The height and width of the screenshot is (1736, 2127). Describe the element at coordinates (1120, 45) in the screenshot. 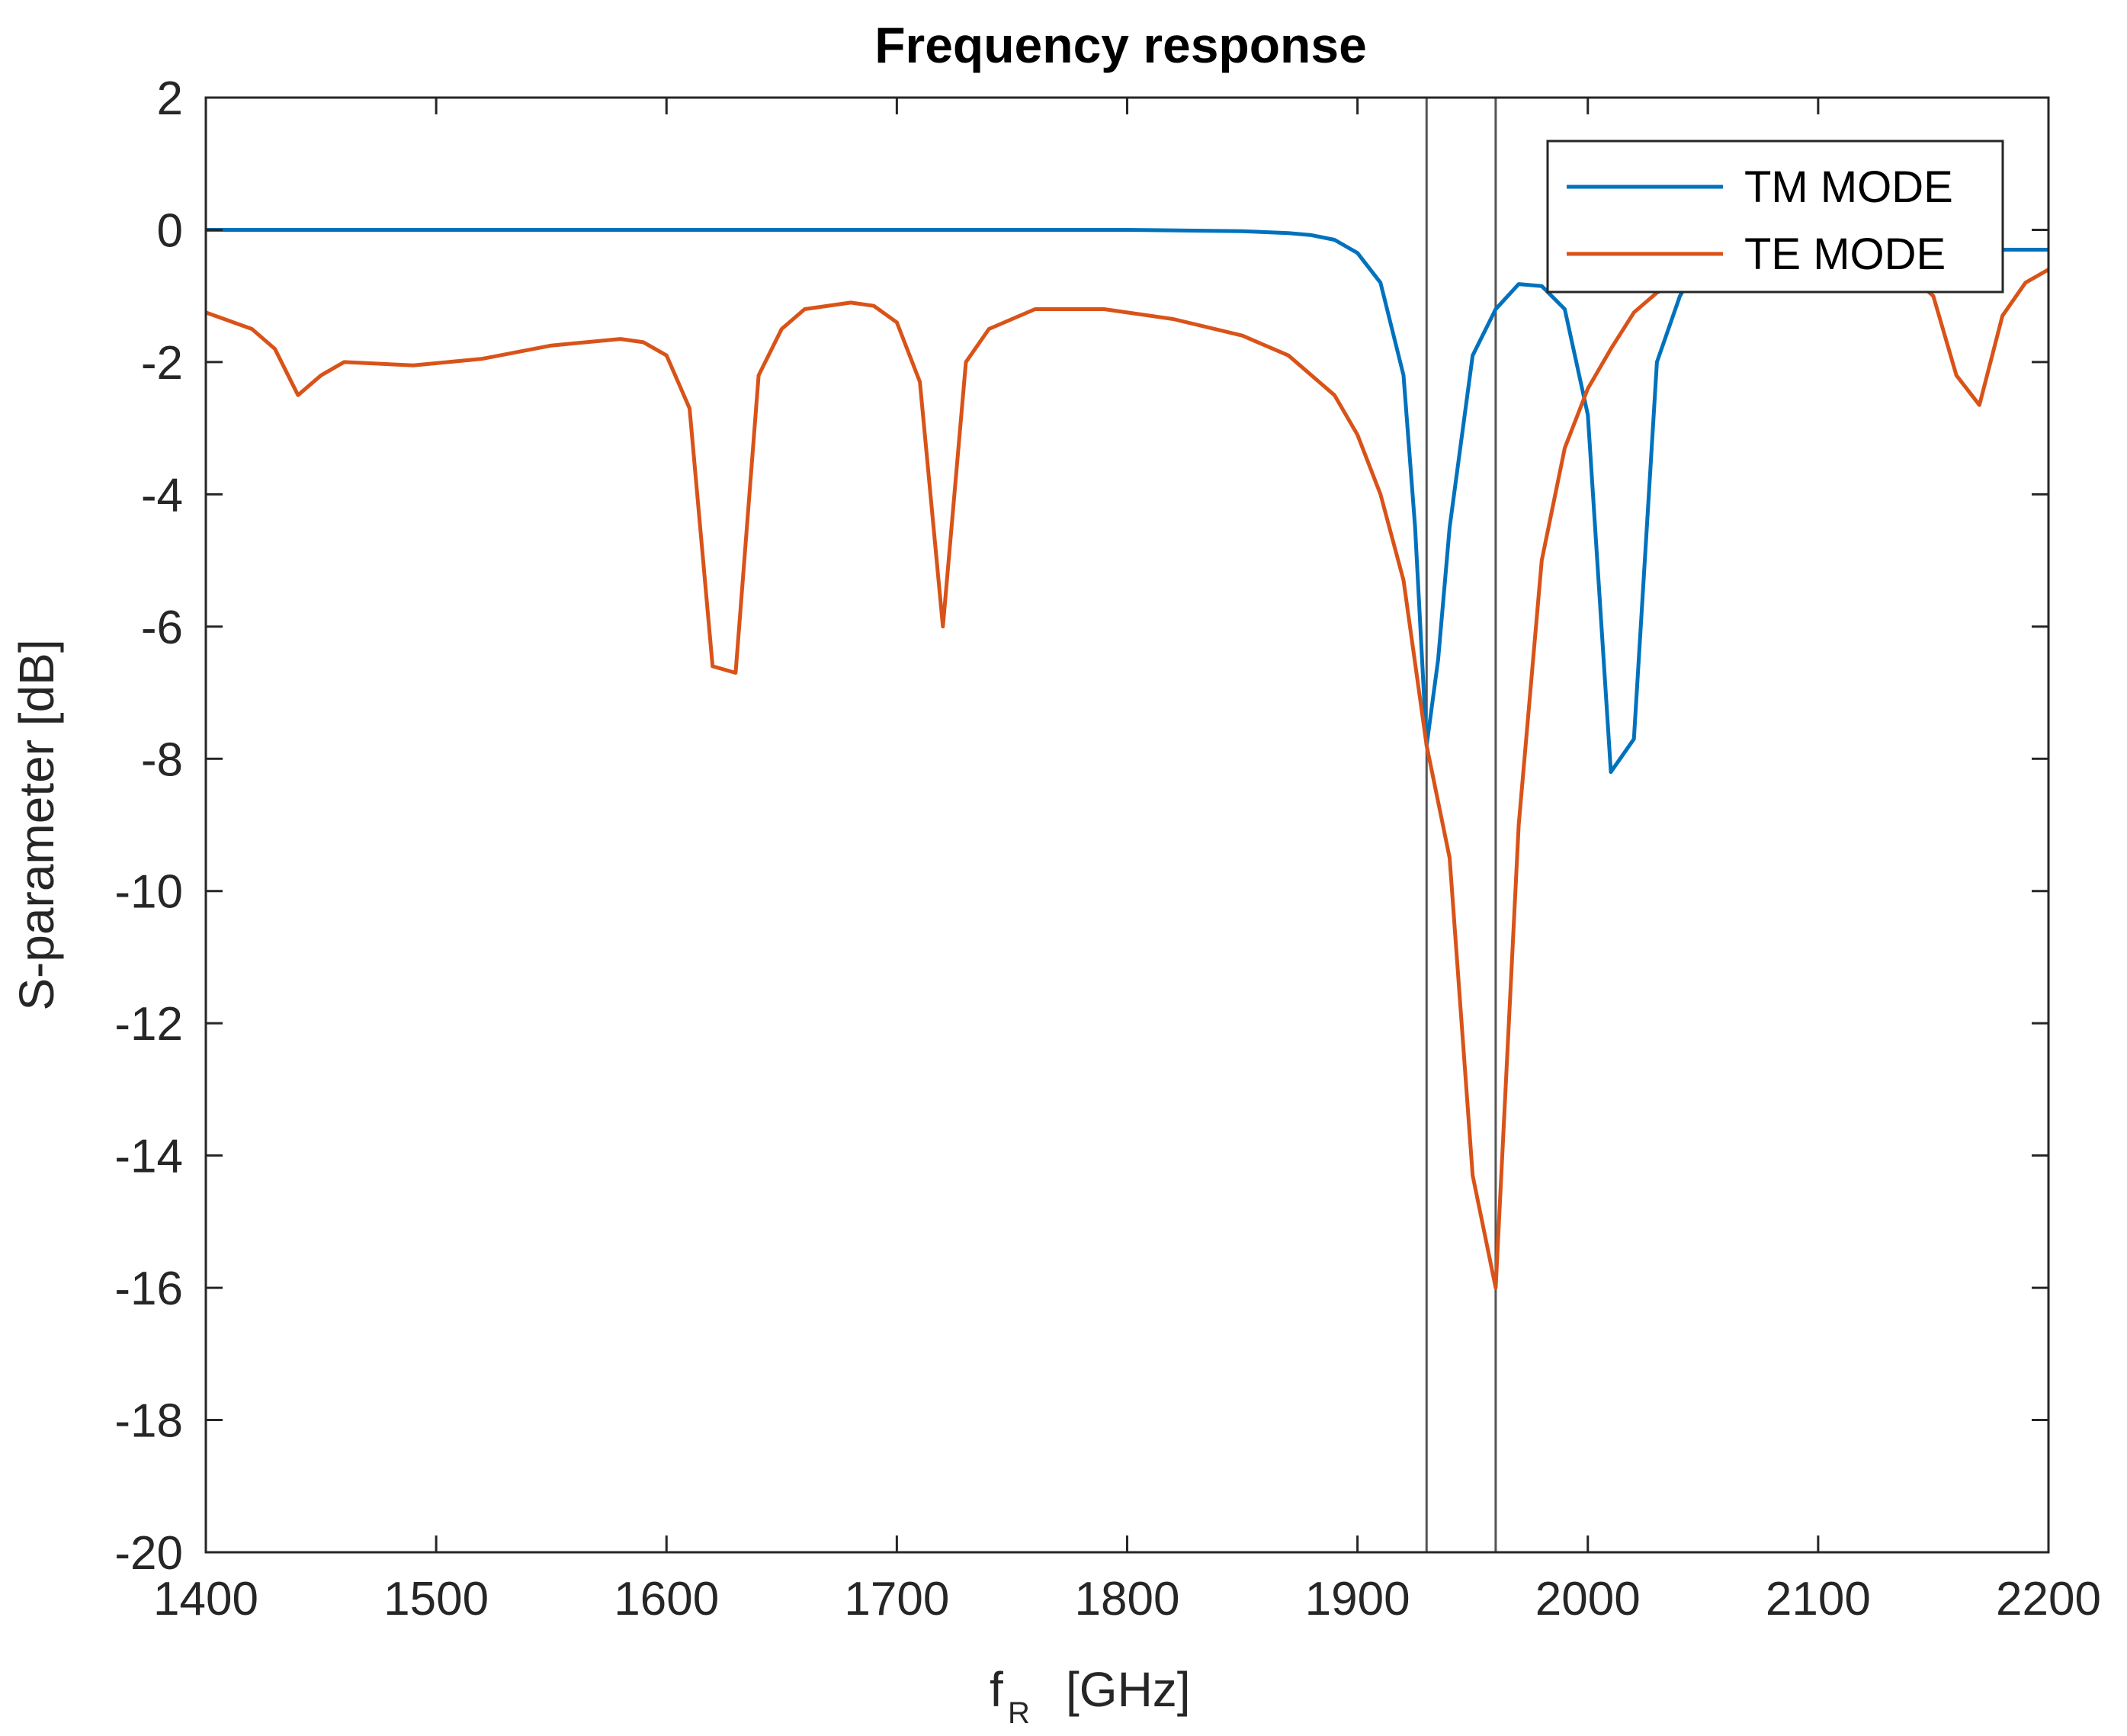

I see `chart-title: Frequency response` at that location.